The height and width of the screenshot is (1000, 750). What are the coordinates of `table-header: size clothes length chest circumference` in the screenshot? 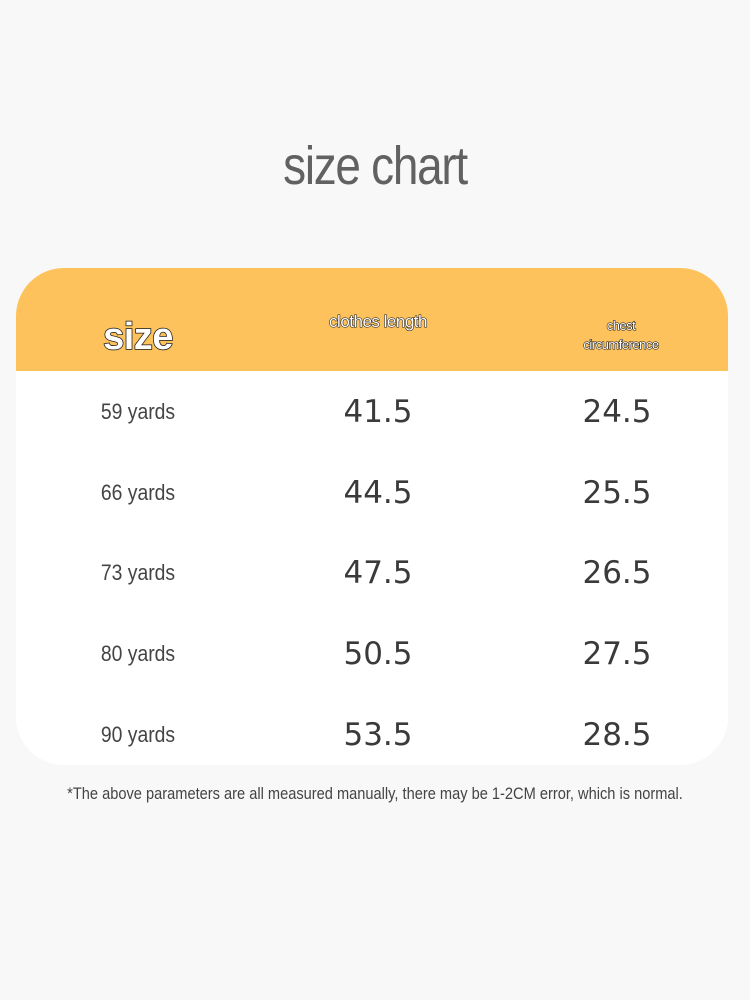 It's located at (372, 319).